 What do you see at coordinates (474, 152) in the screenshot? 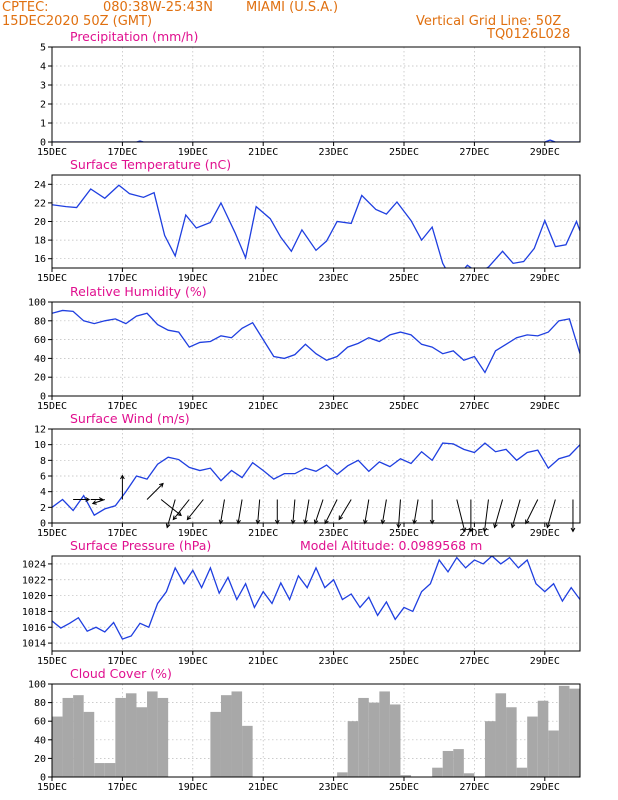
I see `x-tick-label: 27DEC` at bounding box center [474, 152].